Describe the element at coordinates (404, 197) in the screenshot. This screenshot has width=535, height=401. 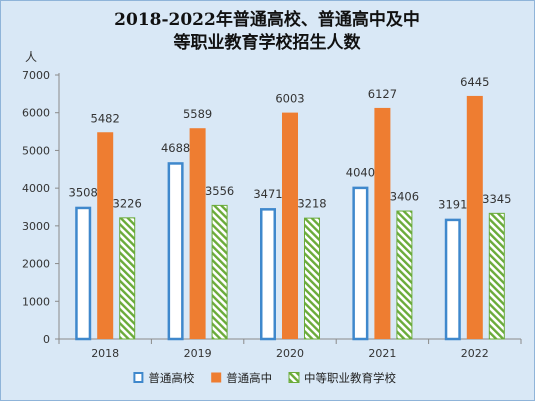
I see `data-label: 3406` at that location.